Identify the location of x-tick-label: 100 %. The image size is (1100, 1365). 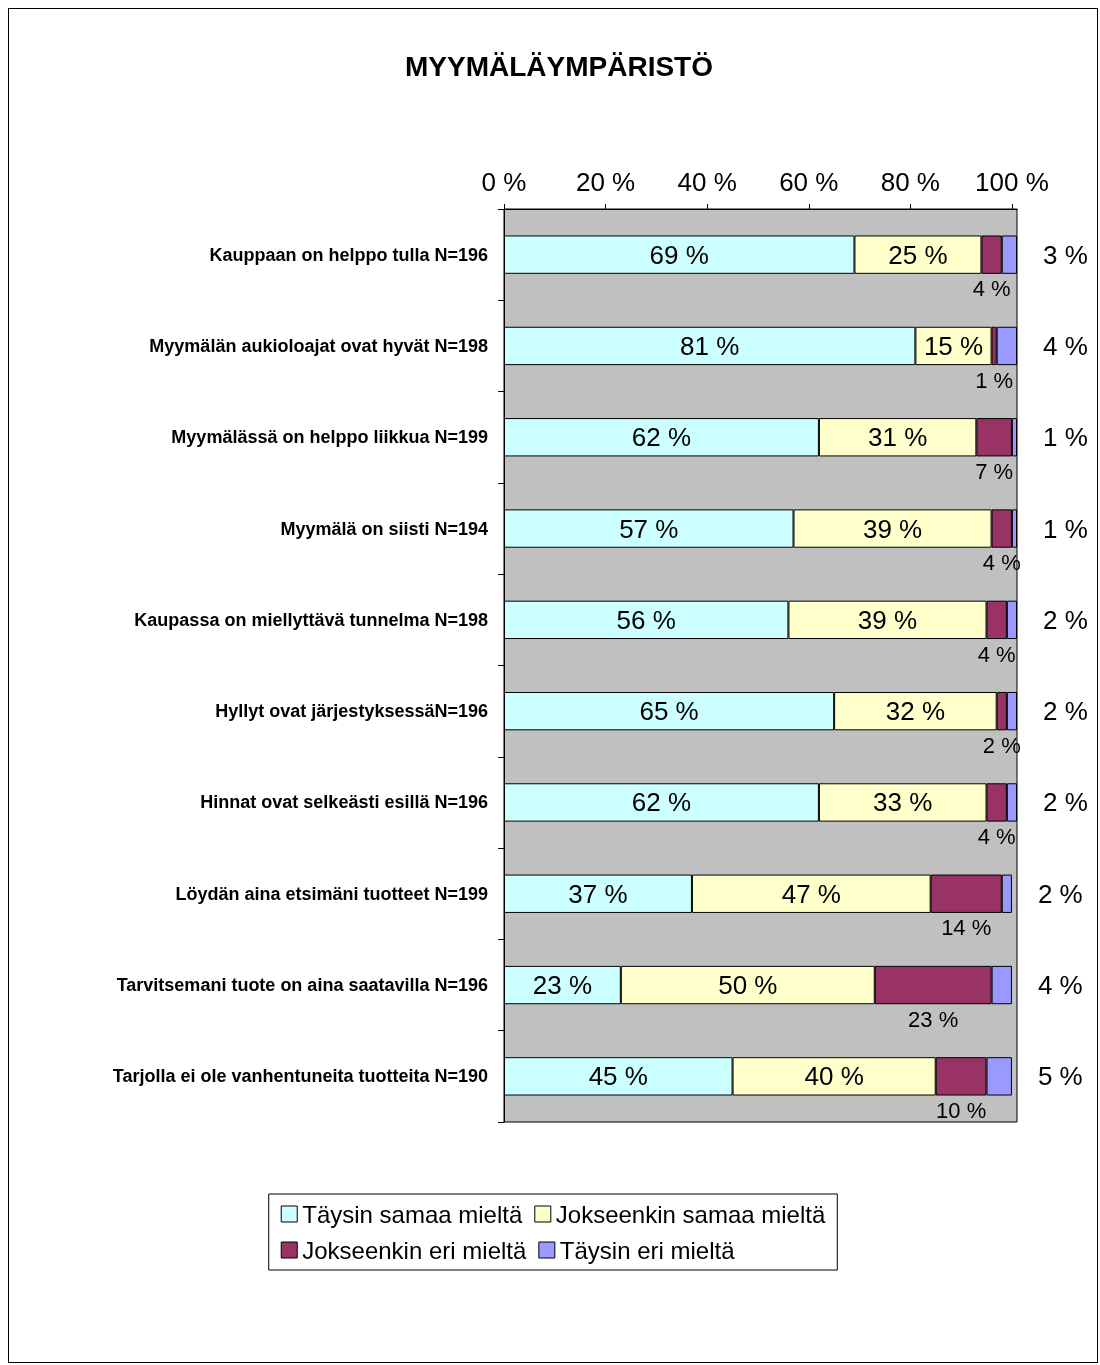
(1012, 182).